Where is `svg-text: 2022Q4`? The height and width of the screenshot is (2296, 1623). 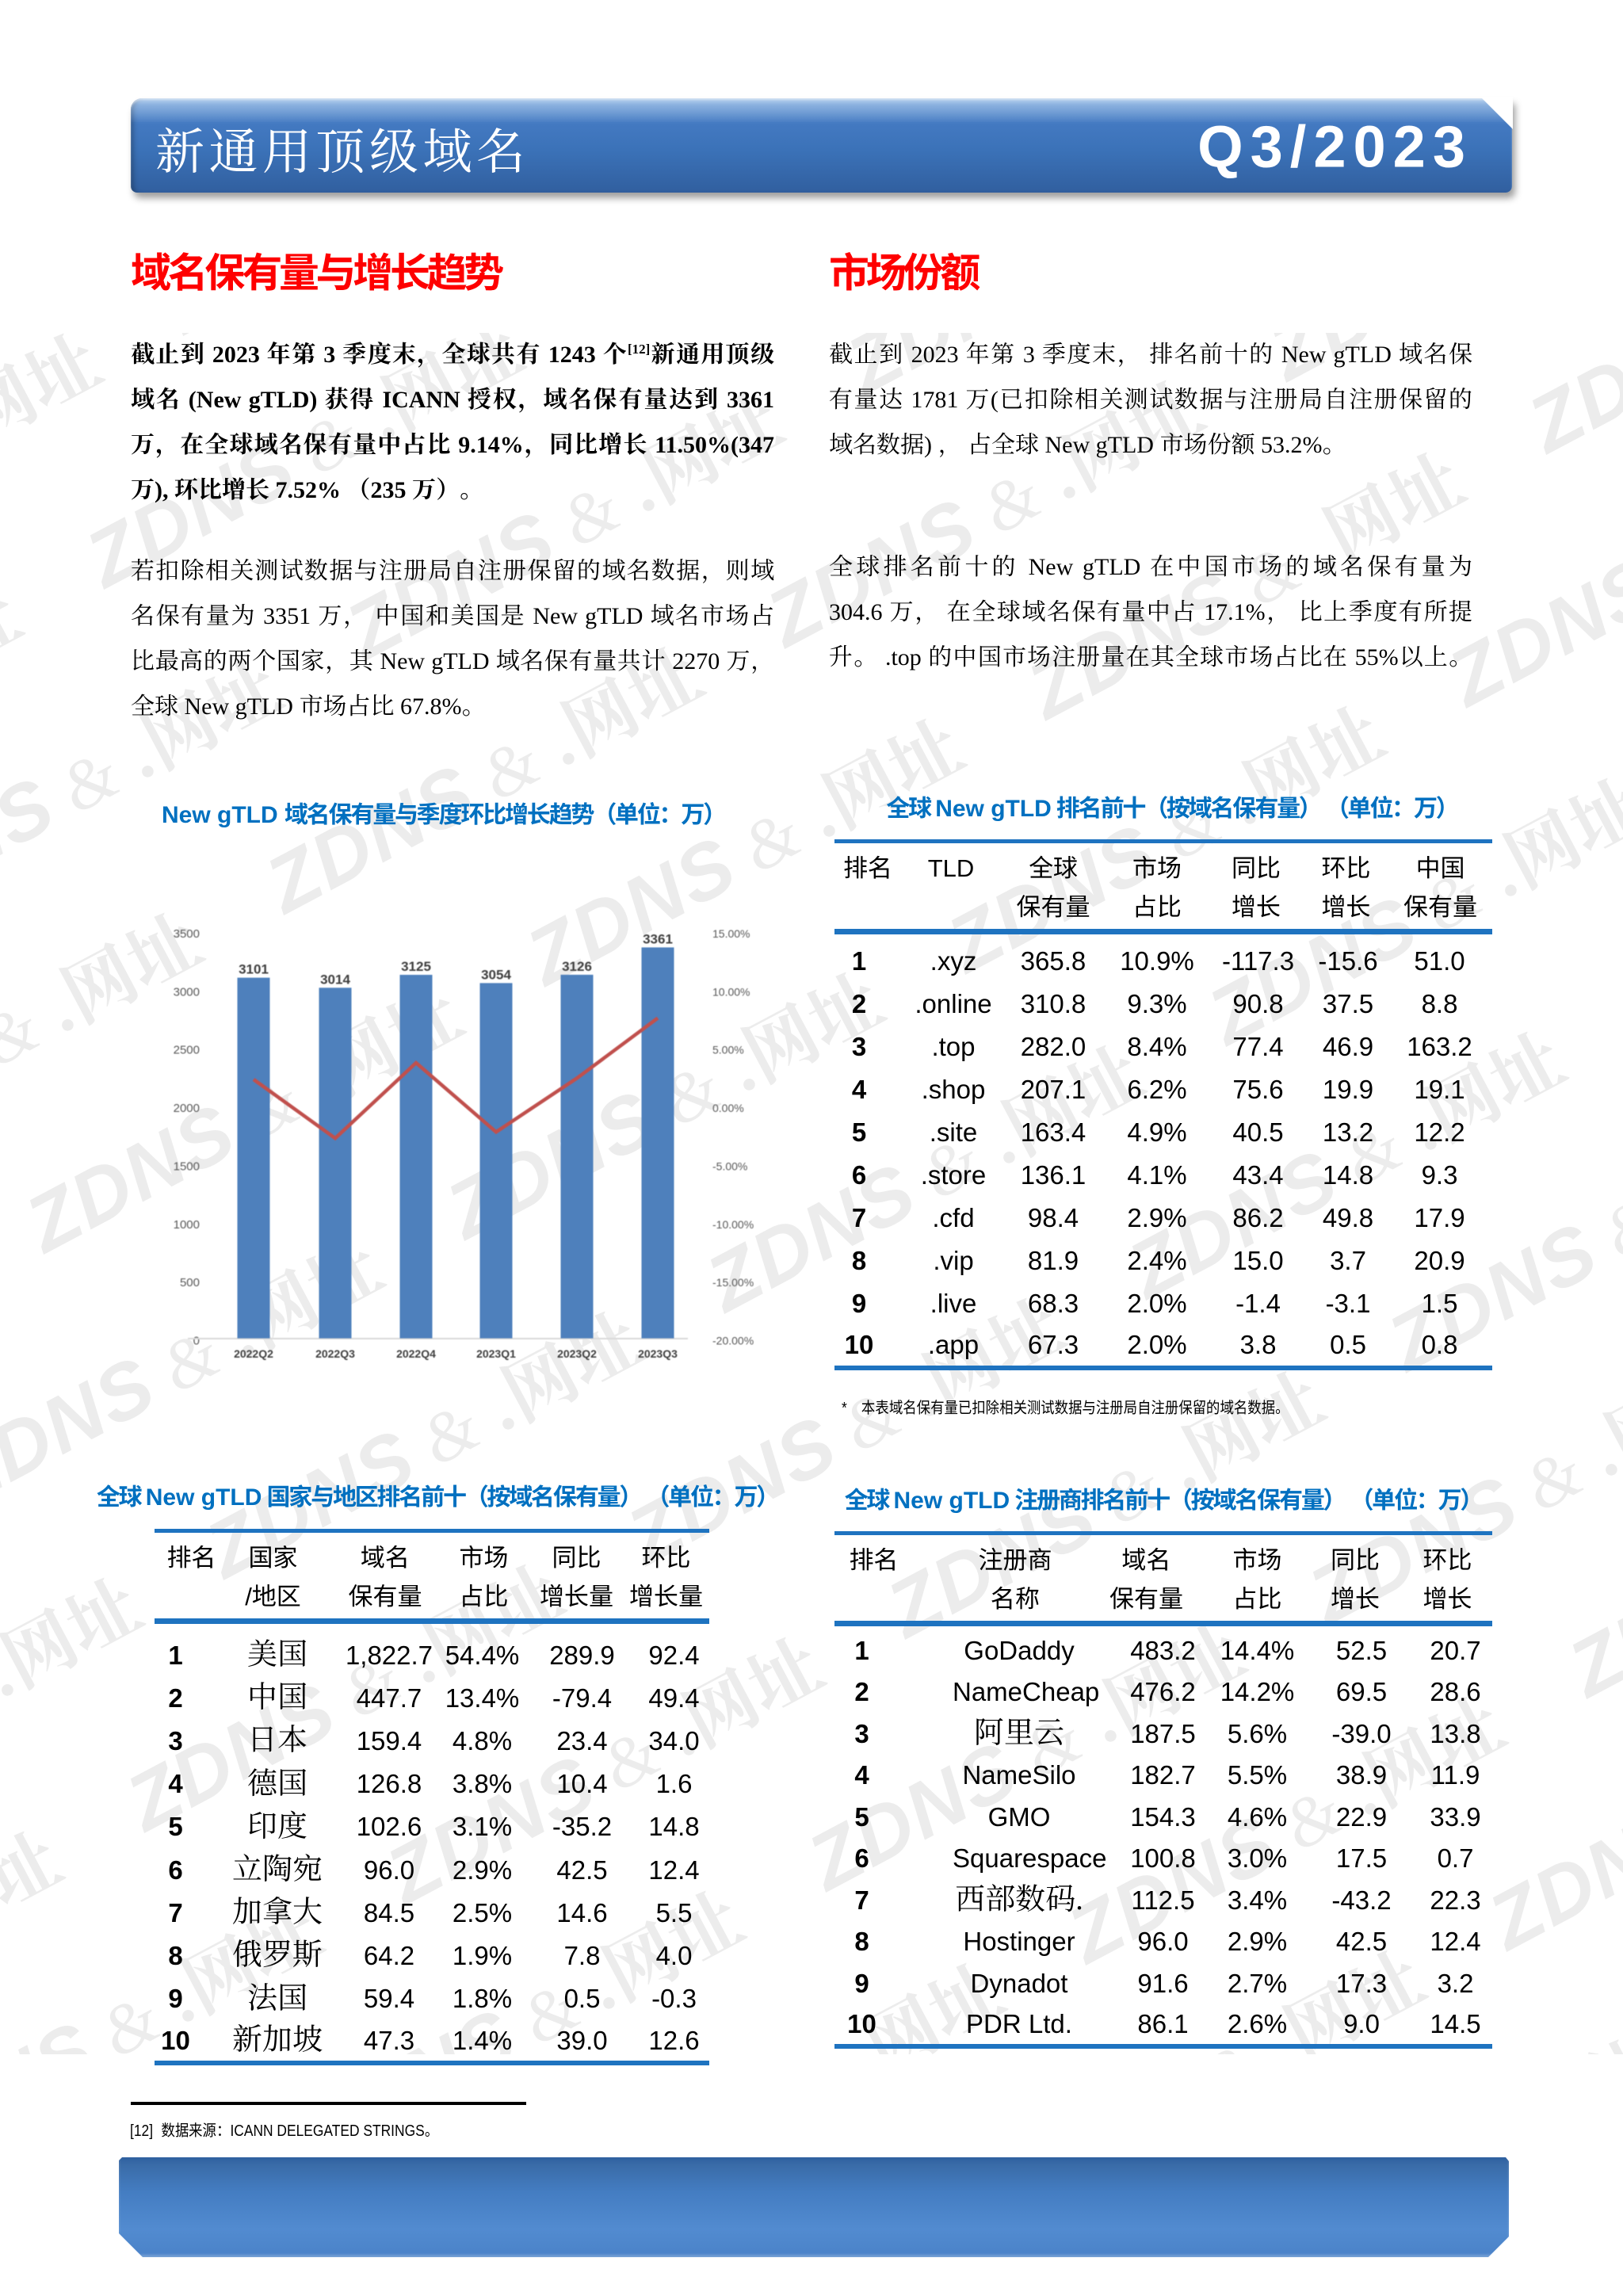 svg-text: 2022Q4 is located at coordinates (416, 1353).